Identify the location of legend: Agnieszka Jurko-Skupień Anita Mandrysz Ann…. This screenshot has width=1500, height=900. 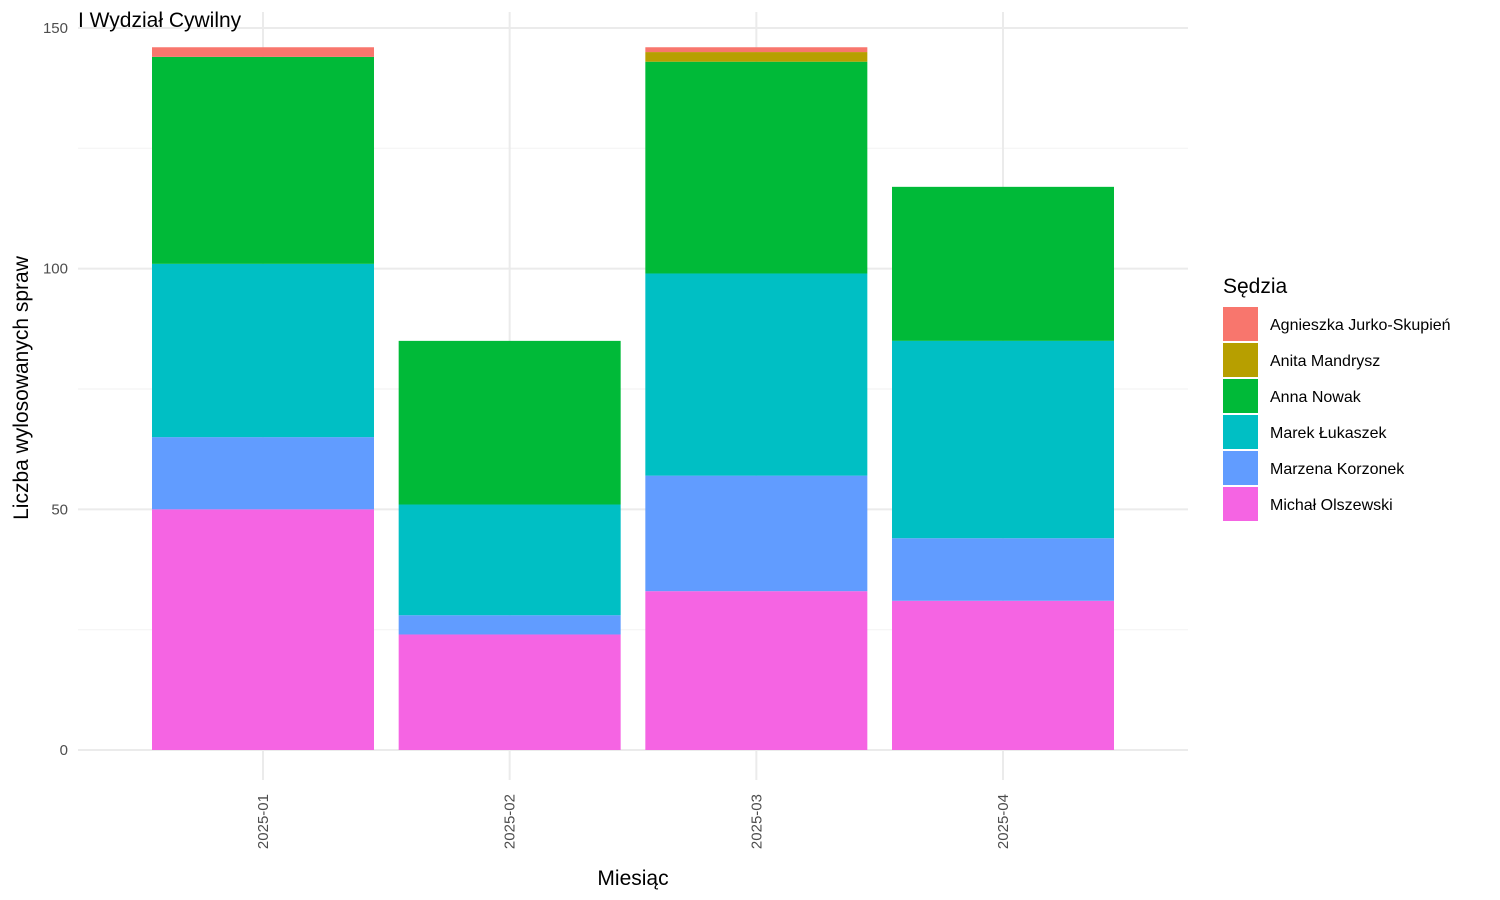
(1337, 414).